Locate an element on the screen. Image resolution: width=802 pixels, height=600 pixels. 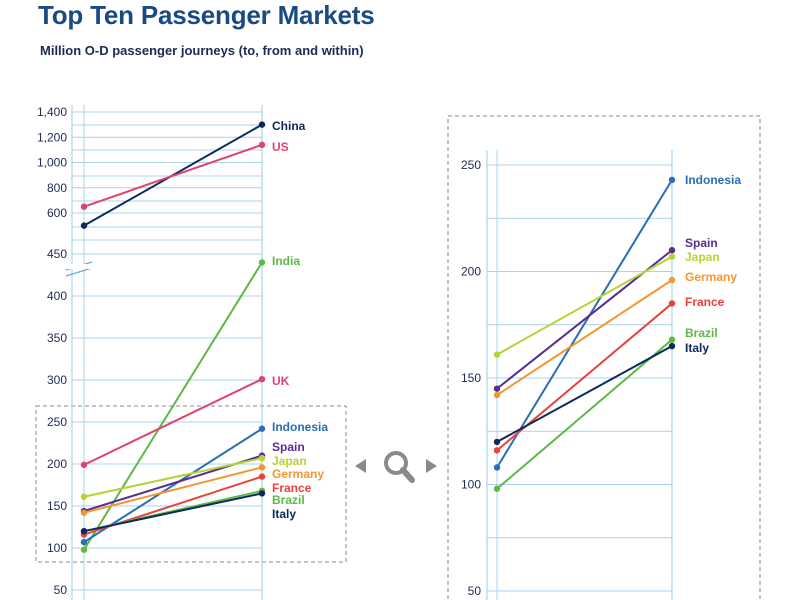
series-label-uk: UK is located at coordinates (281, 381).